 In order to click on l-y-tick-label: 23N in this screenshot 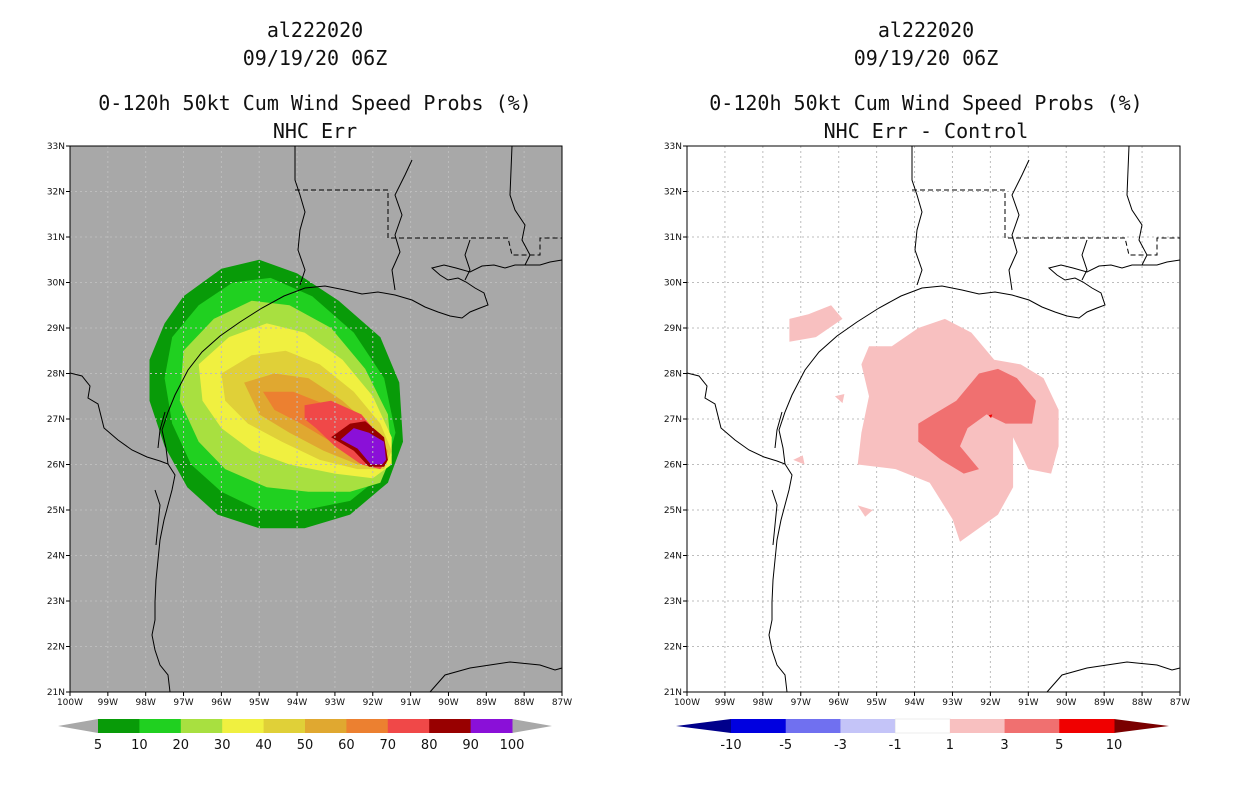, I will do `click(56, 602)`.